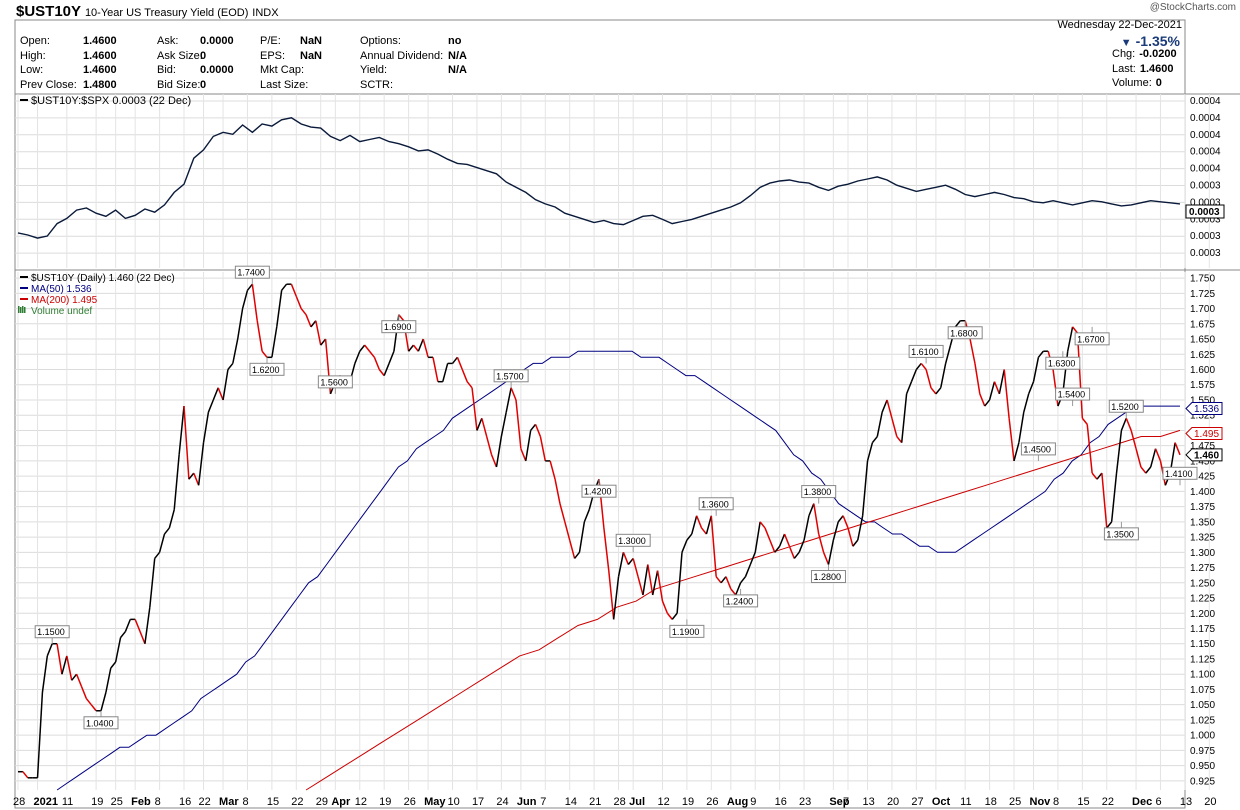 The width and height of the screenshot is (1240, 810). What do you see at coordinates (595, 802) in the screenshot?
I see `x-tick-label: 21` at bounding box center [595, 802].